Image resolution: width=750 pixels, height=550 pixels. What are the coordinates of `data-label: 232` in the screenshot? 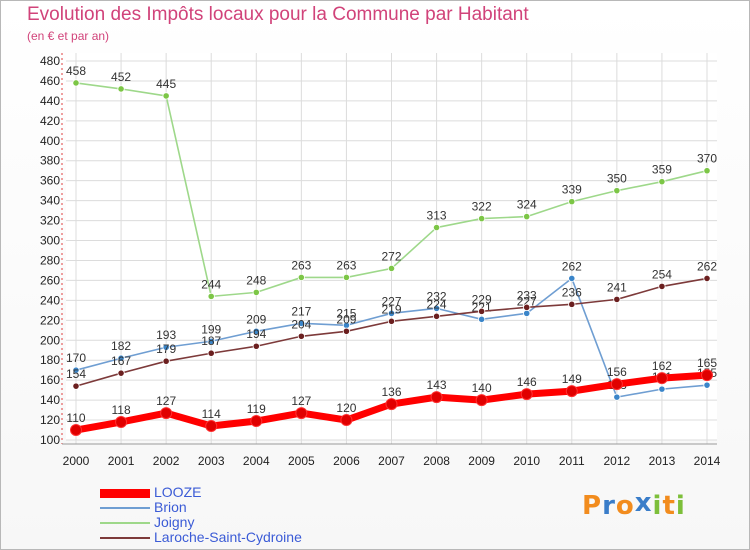 It's located at (437, 296).